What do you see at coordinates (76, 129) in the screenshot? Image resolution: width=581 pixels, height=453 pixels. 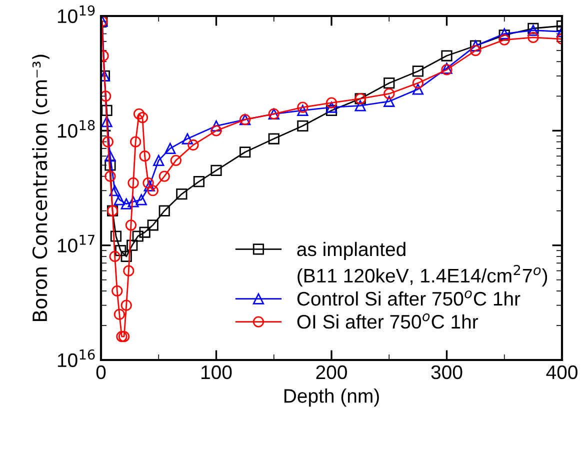 I see `y-tick-label: 10$^{18}$` at bounding box center [76, 129].